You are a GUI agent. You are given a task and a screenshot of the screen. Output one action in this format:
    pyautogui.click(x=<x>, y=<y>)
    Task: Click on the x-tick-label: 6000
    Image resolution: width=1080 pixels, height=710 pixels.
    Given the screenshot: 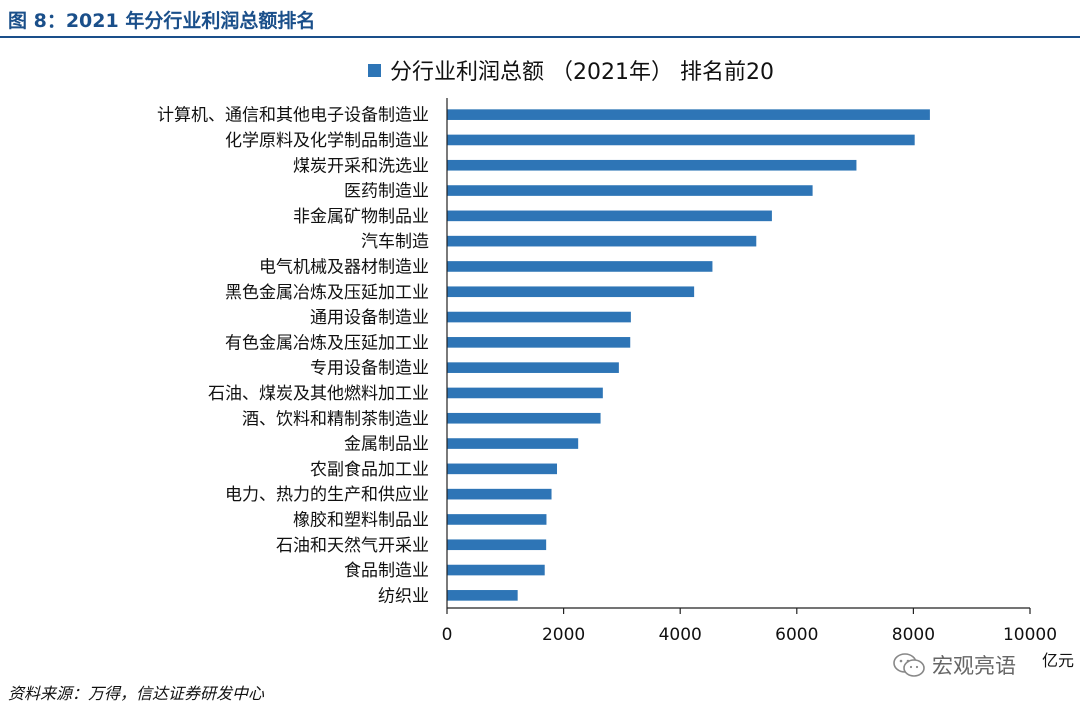 What is the action you would take?
    pyautogui.click(x=796, y=635)
    